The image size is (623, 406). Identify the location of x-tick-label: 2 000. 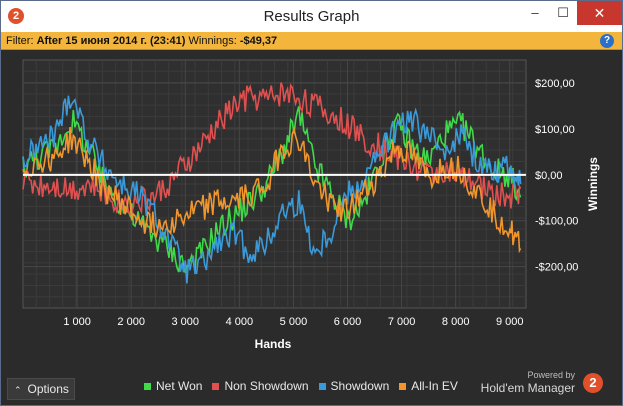
(131, 322).